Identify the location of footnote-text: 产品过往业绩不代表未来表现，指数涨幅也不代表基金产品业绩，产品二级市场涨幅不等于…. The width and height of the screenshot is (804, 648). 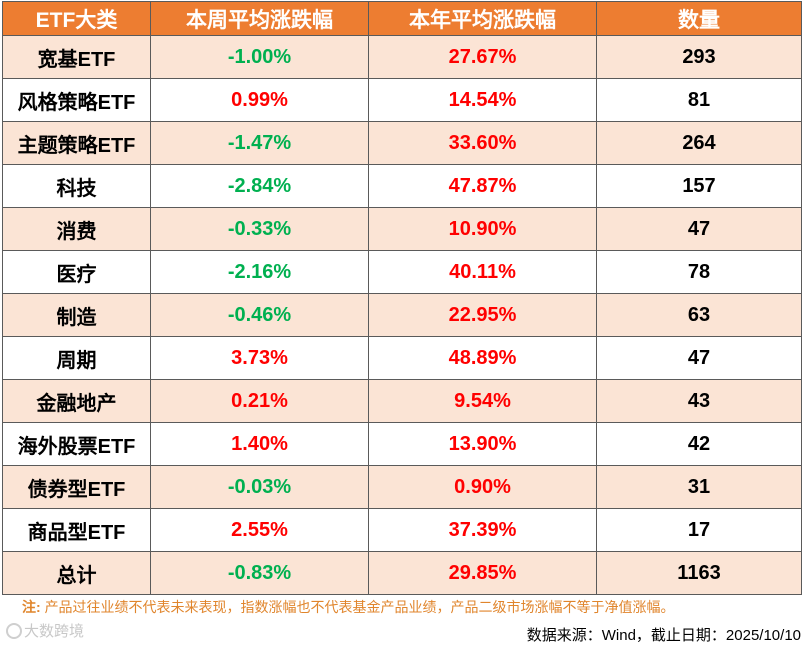
(359, 607).